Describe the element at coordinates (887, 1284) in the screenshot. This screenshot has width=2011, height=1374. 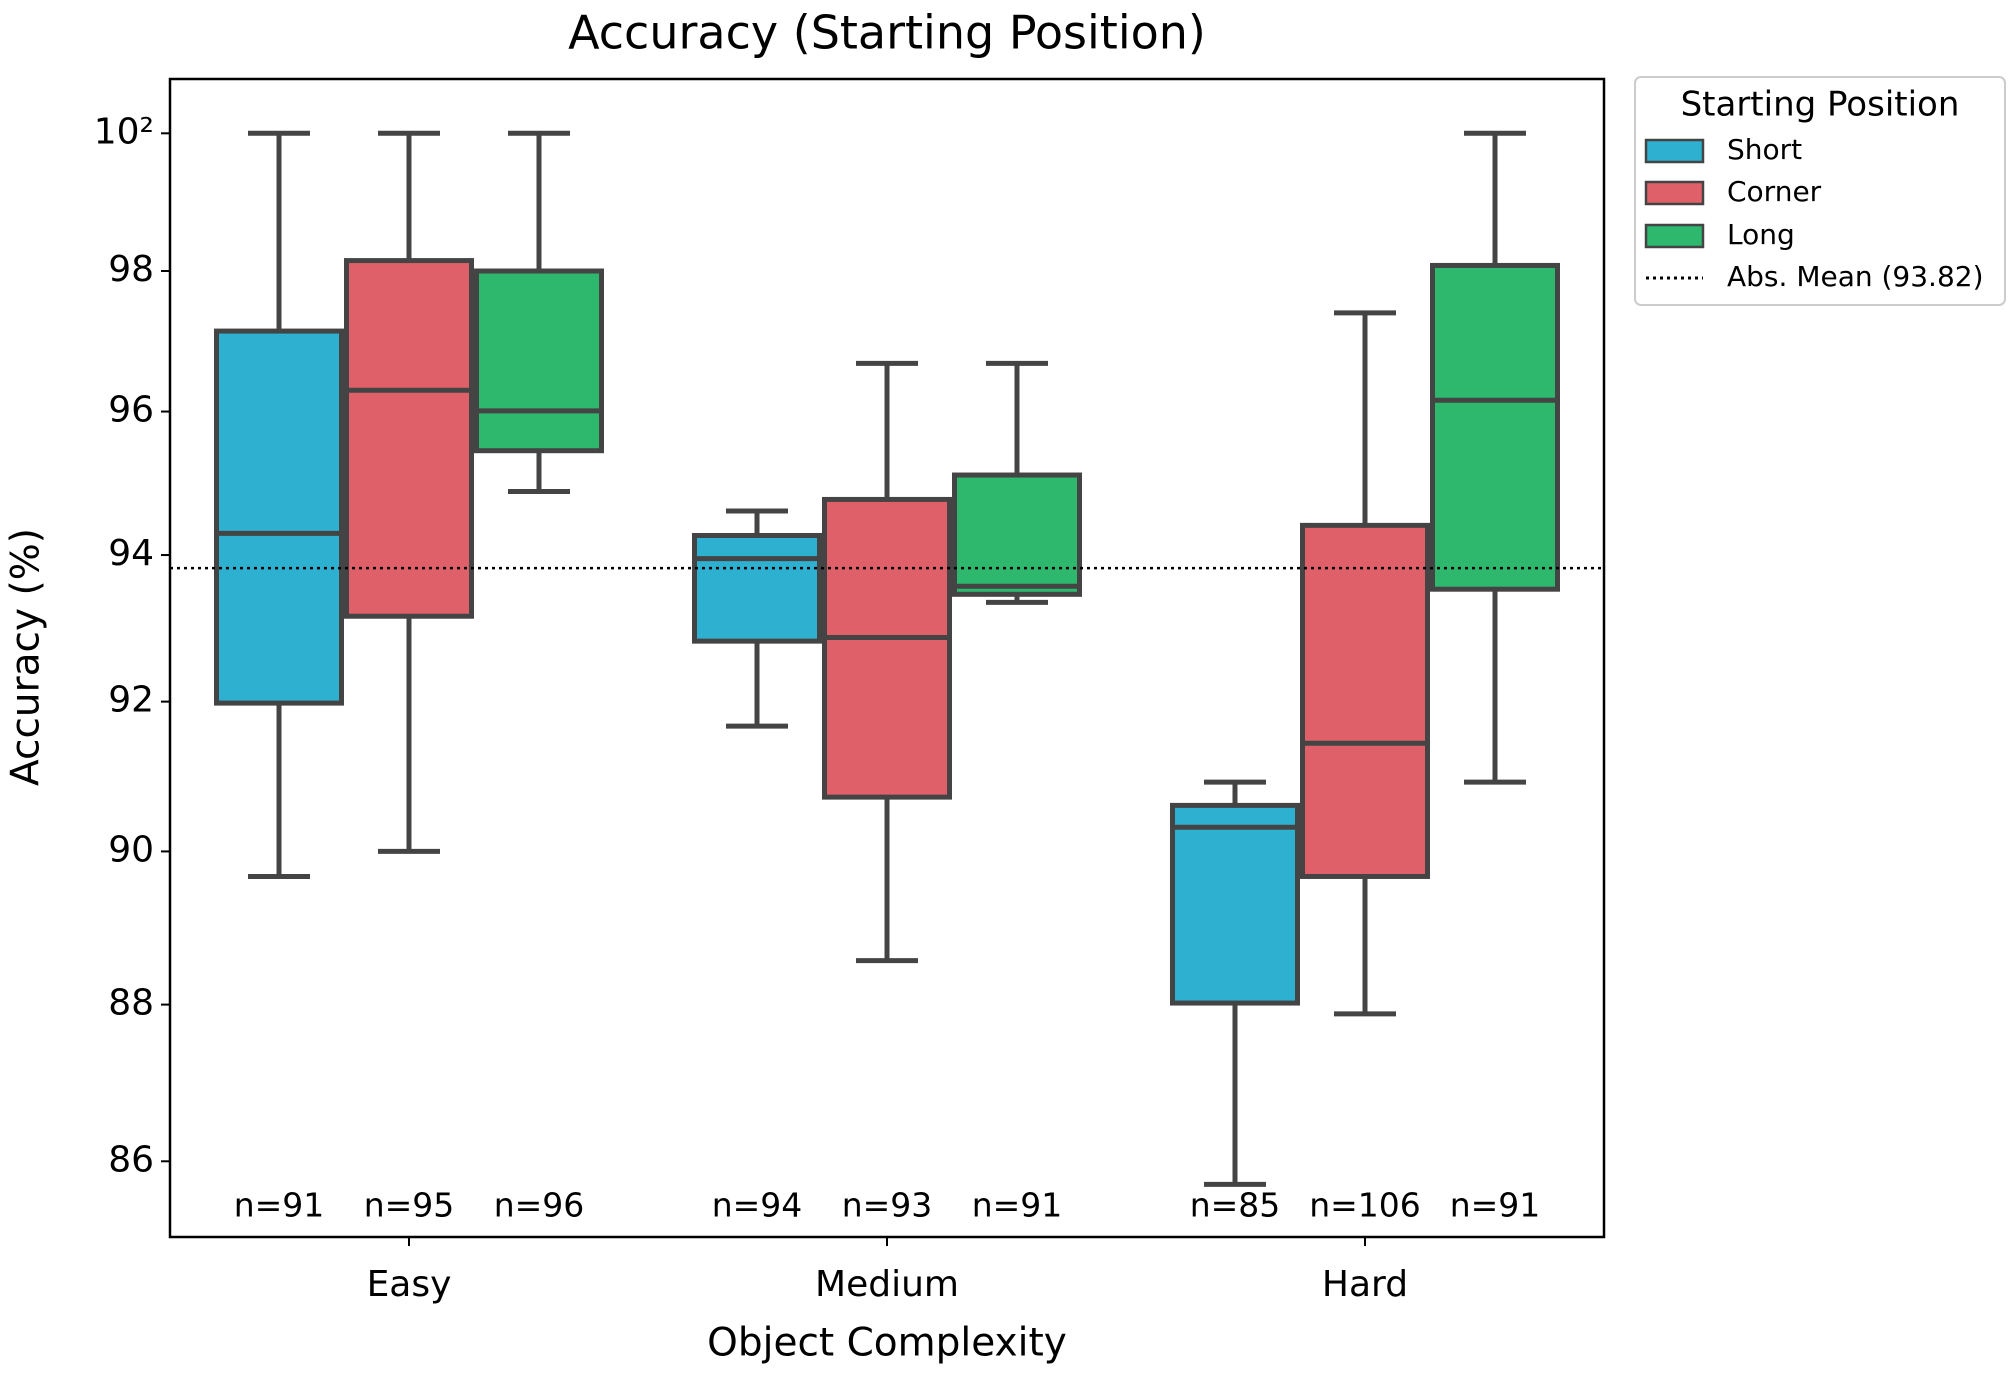
I see `x-tick-label: Medium` at that location.